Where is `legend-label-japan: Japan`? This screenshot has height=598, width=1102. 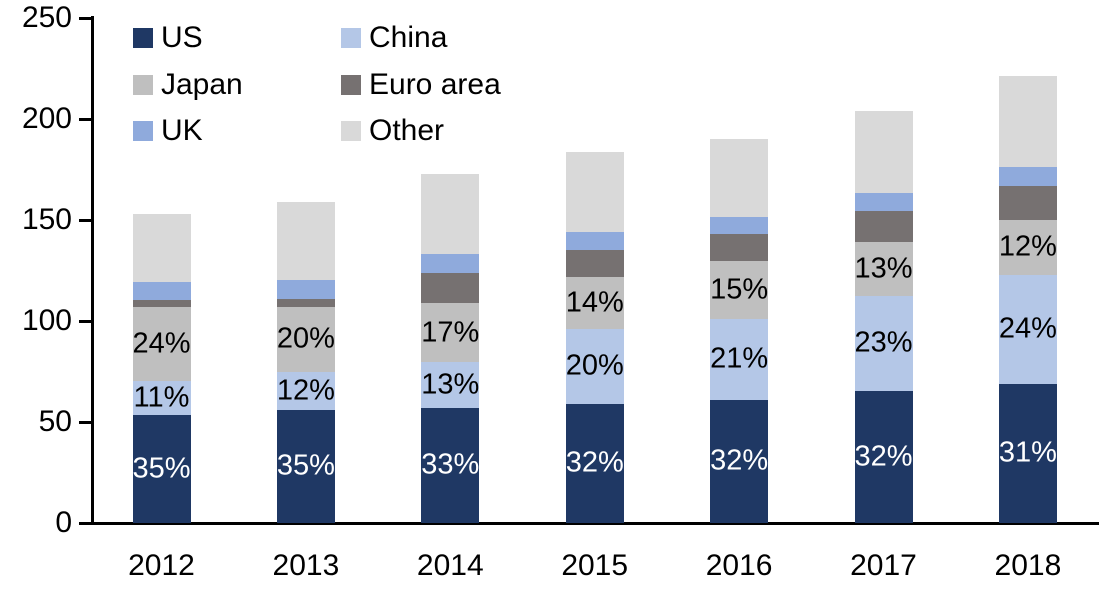 legend-label-japan: Japan is located at coordinates (202, 84).